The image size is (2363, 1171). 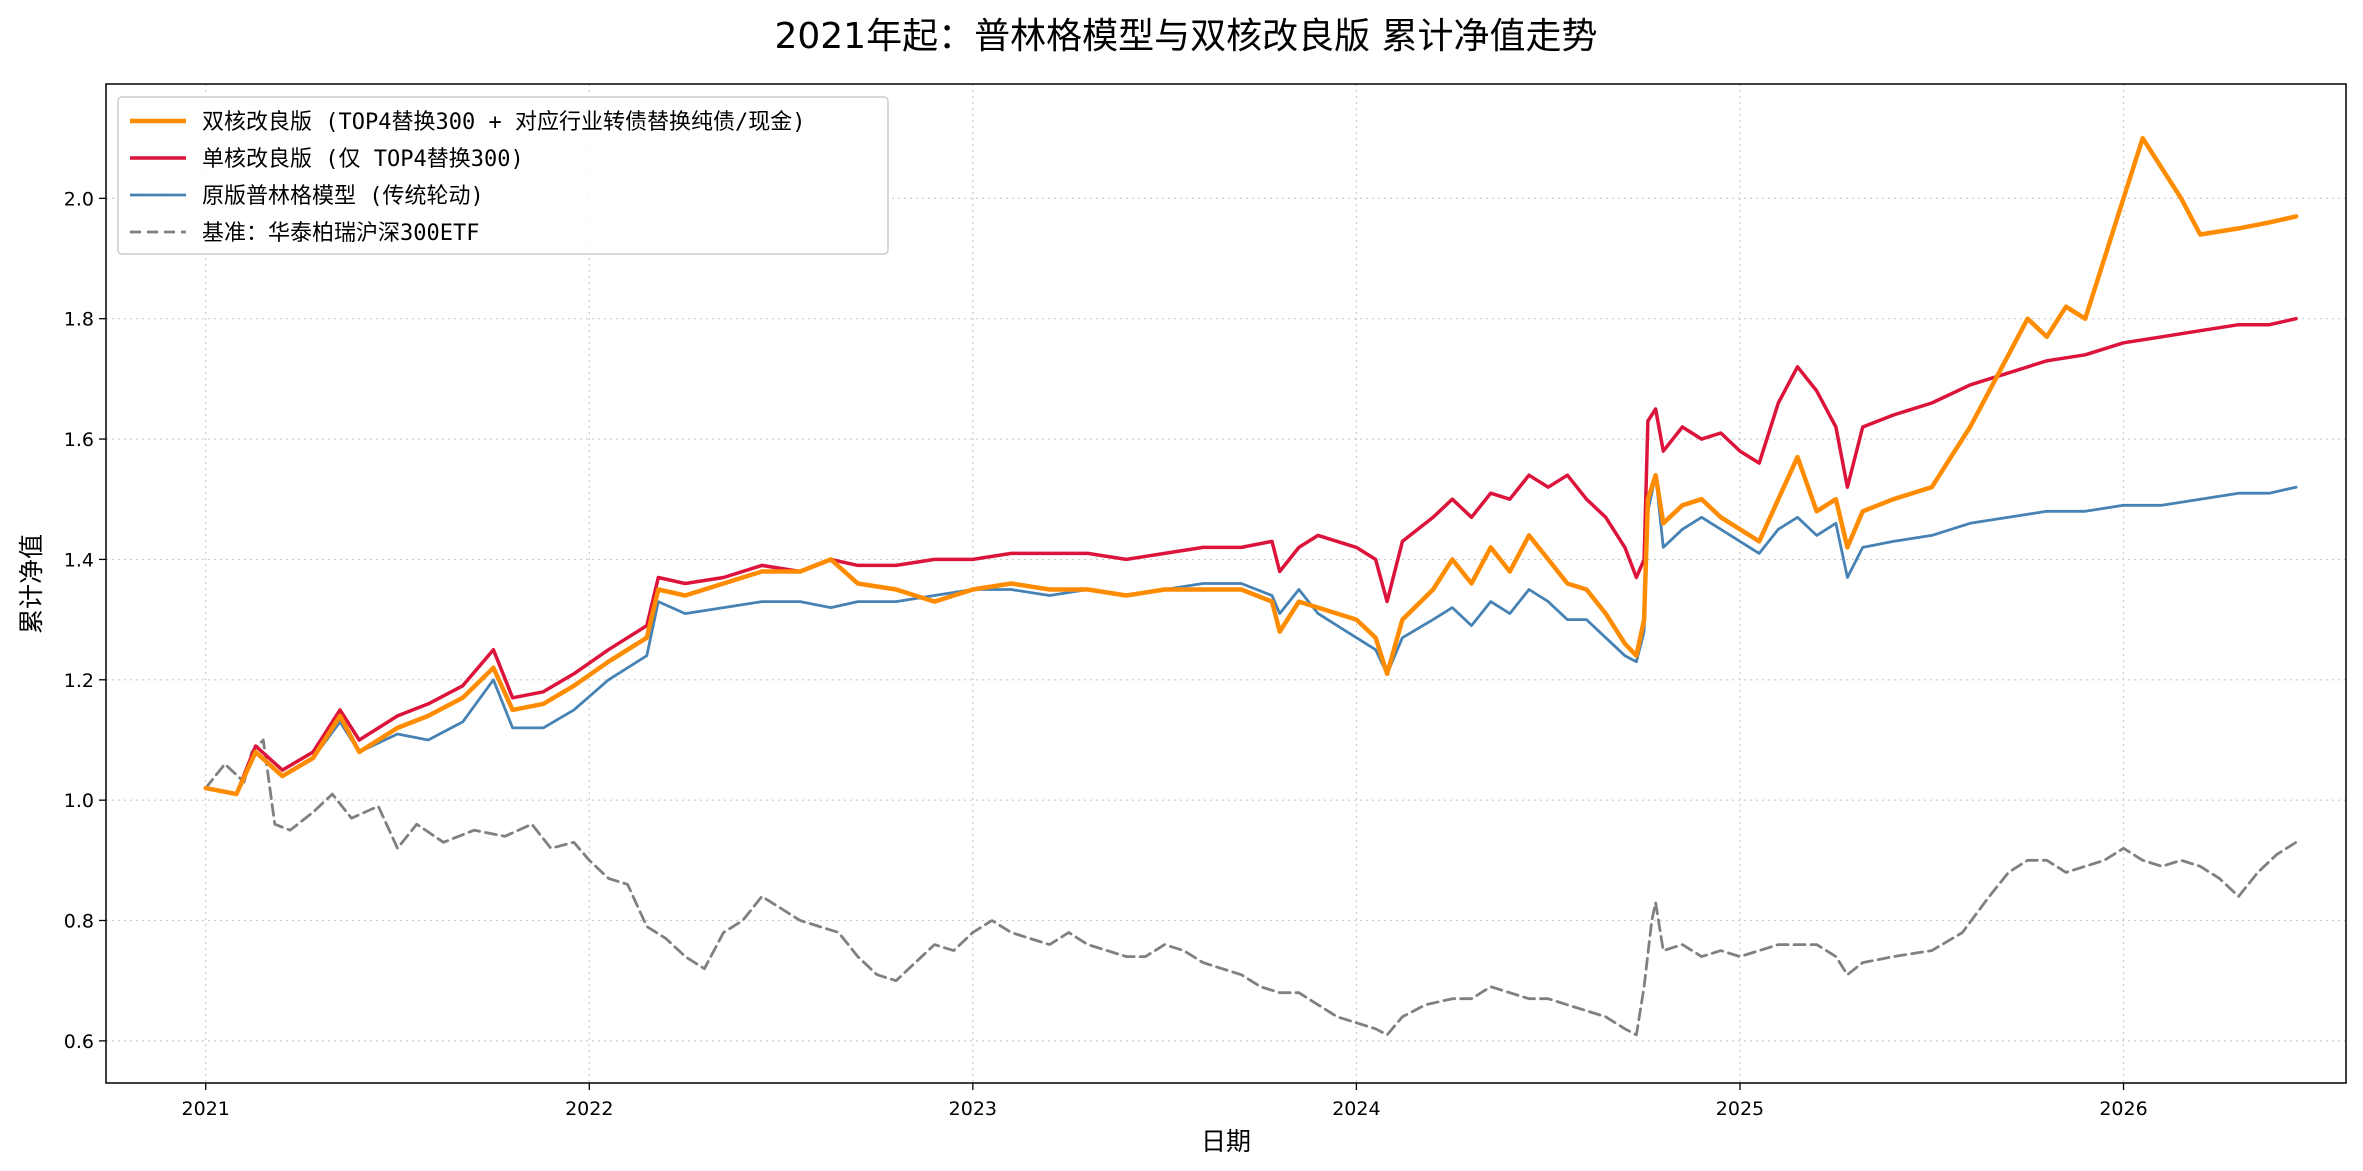 What do you see at coordinates (343, 196) in the screenshot?
I see `legend-label-3: 原版普林格模型 (传统轮动)` at bounding box center [343, 196].